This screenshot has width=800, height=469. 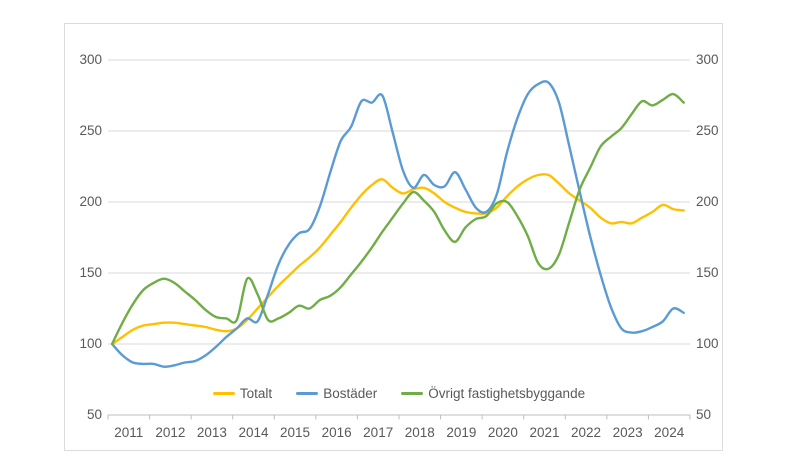 I want to click on legend-item-totalt: Totalt, so click(x=242, y=393).